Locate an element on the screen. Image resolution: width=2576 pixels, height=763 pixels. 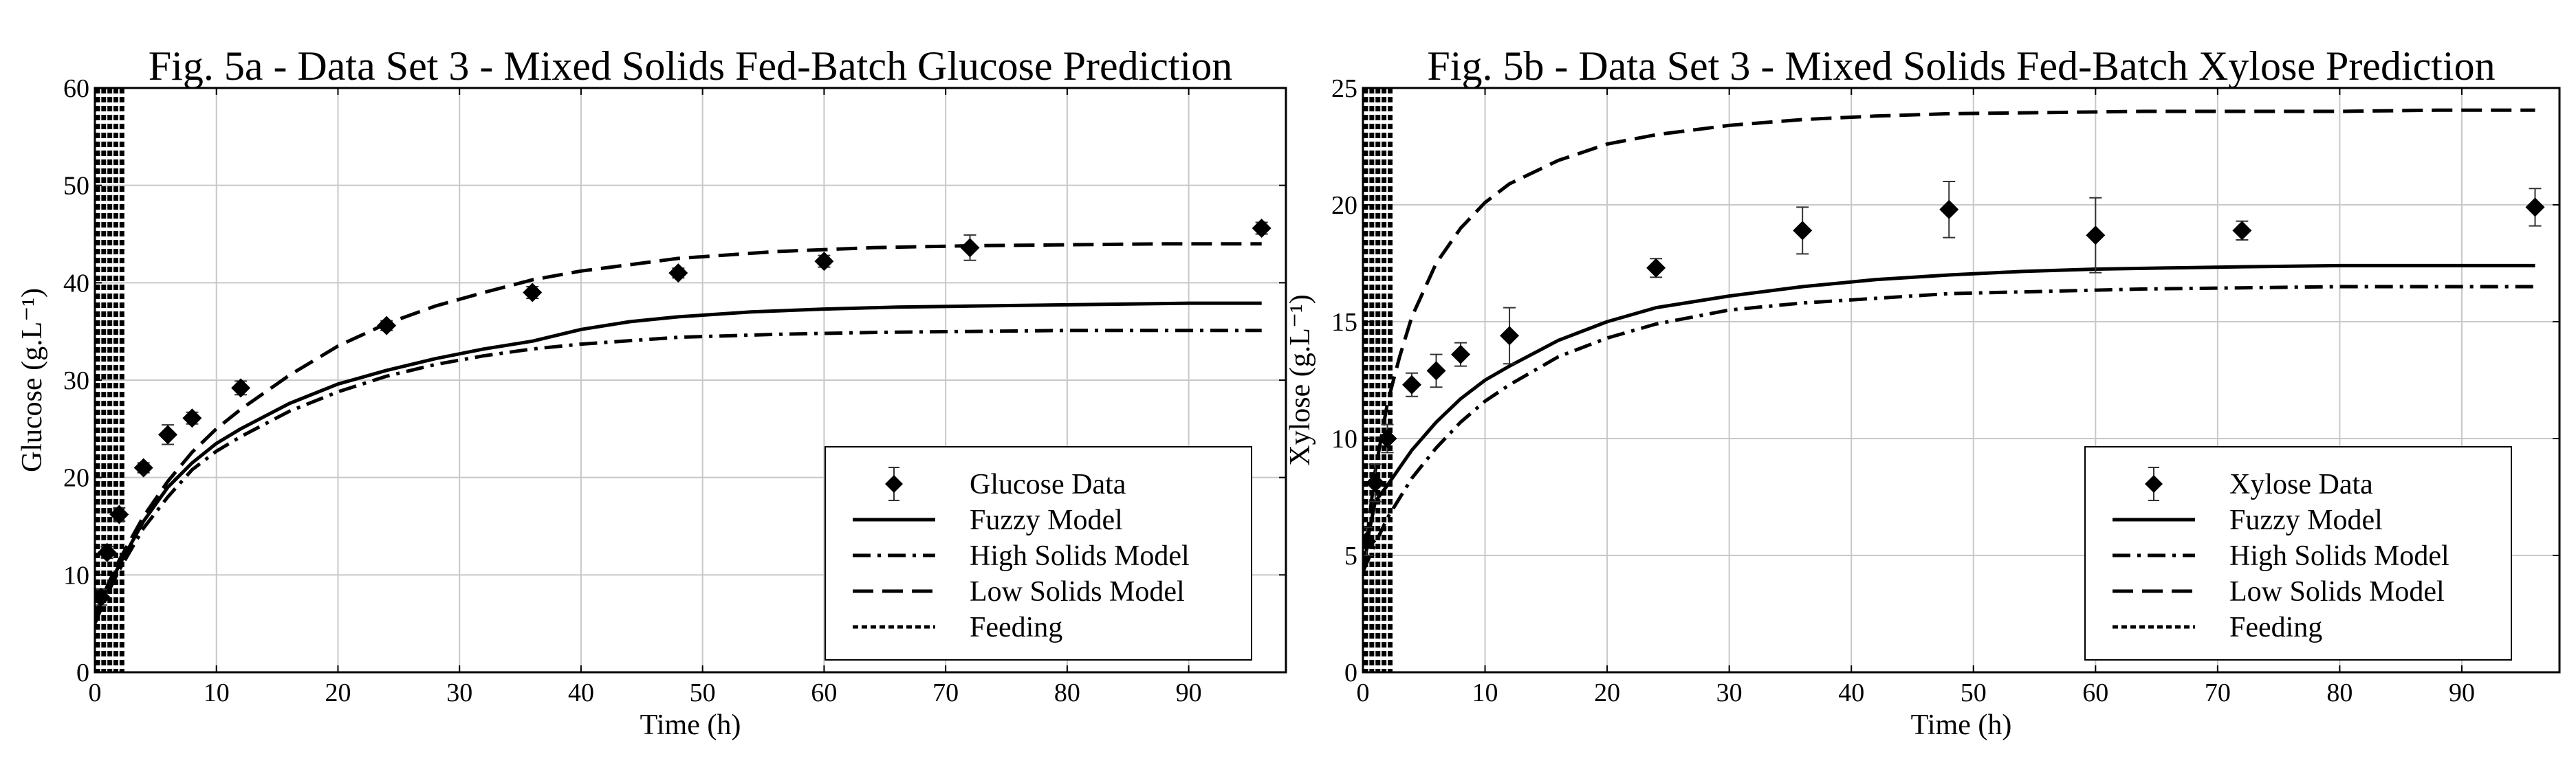
y-tick-label: 30 is located at coordinates (76, 380).